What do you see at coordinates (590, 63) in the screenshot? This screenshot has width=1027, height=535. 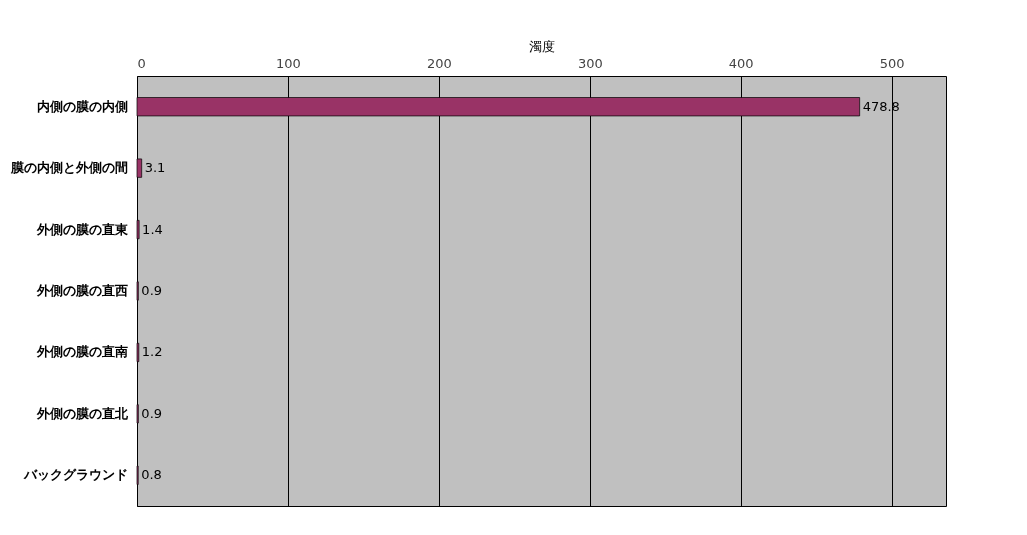 I see `x-tick-label: 300` at bounding box center [590, 63].